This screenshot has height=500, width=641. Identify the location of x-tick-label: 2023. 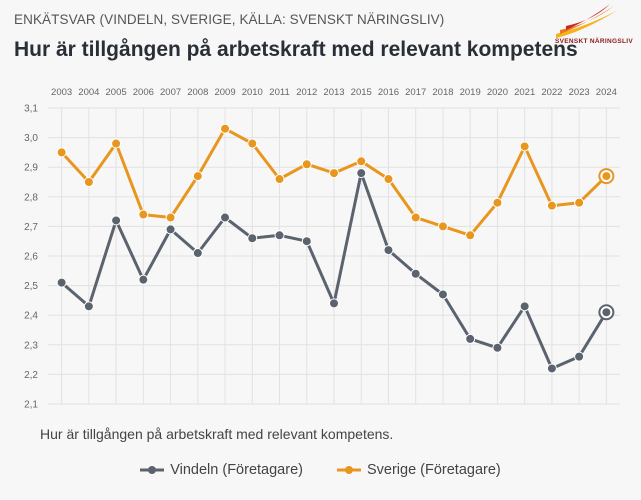
(579, 92).